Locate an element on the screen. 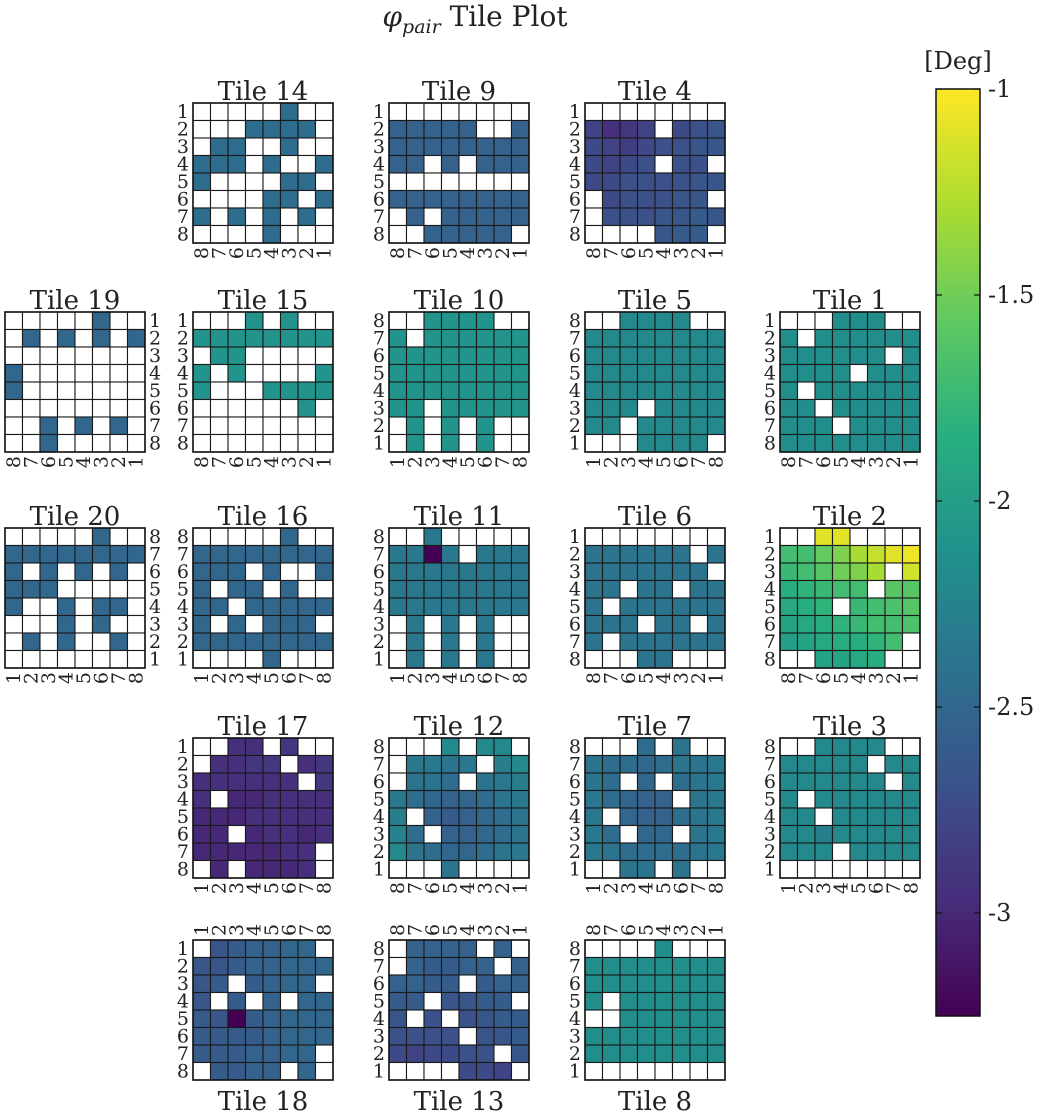 The width and height of the screenshot is (1042, 1114). row-label: 7 is located at coordinates (575, 966).